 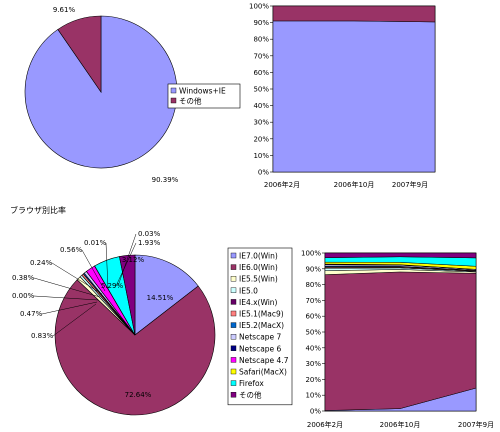 I want to click on pie2-label-8: 0.01%, so click(x=95, y=243).